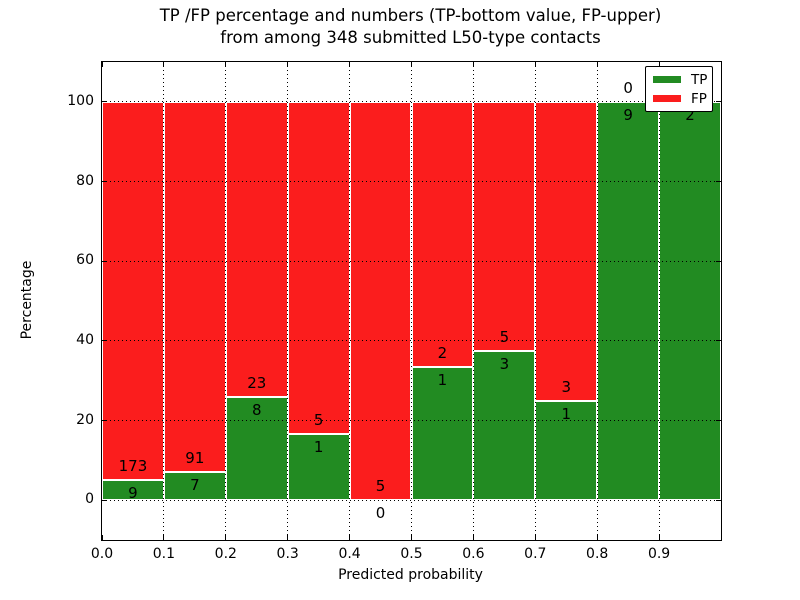  I want to click on y-axis-label: Percentage, so click(27, 300).